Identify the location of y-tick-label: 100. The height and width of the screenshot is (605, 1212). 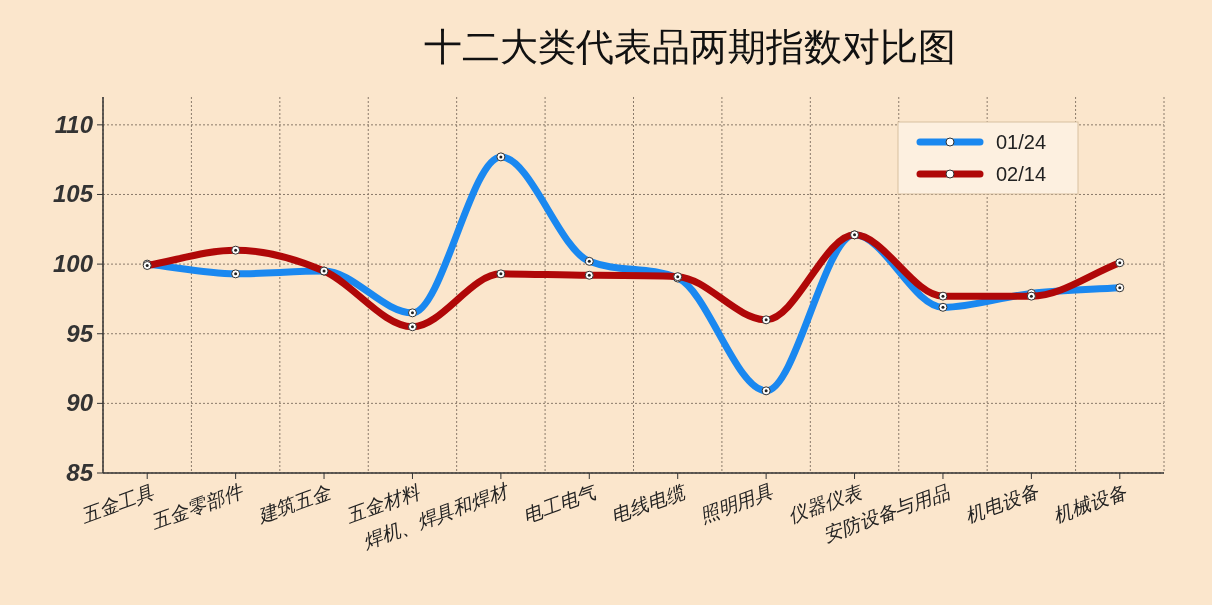
(73, 264).